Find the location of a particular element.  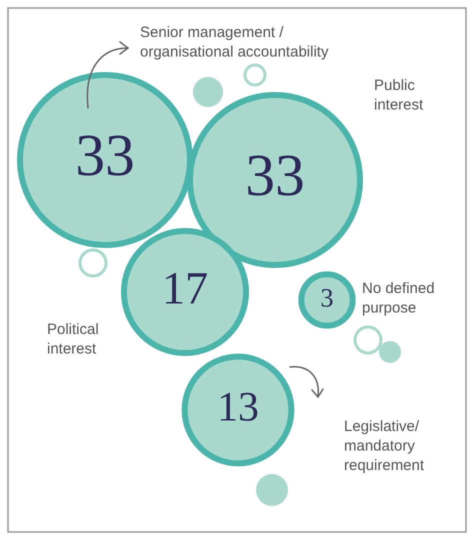

data-label: 17 is located at coordinates (185, 288).